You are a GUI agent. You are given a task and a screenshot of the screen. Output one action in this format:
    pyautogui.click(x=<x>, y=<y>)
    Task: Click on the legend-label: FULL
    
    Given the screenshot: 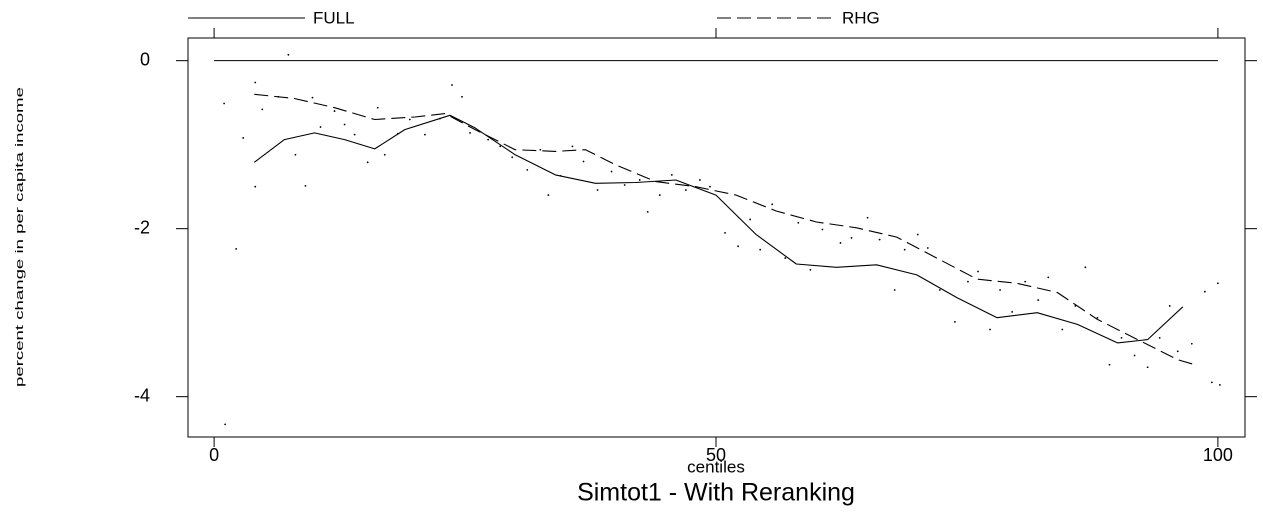 What is the action you would take?
    pyautogui.click(x=334, y=17)
    